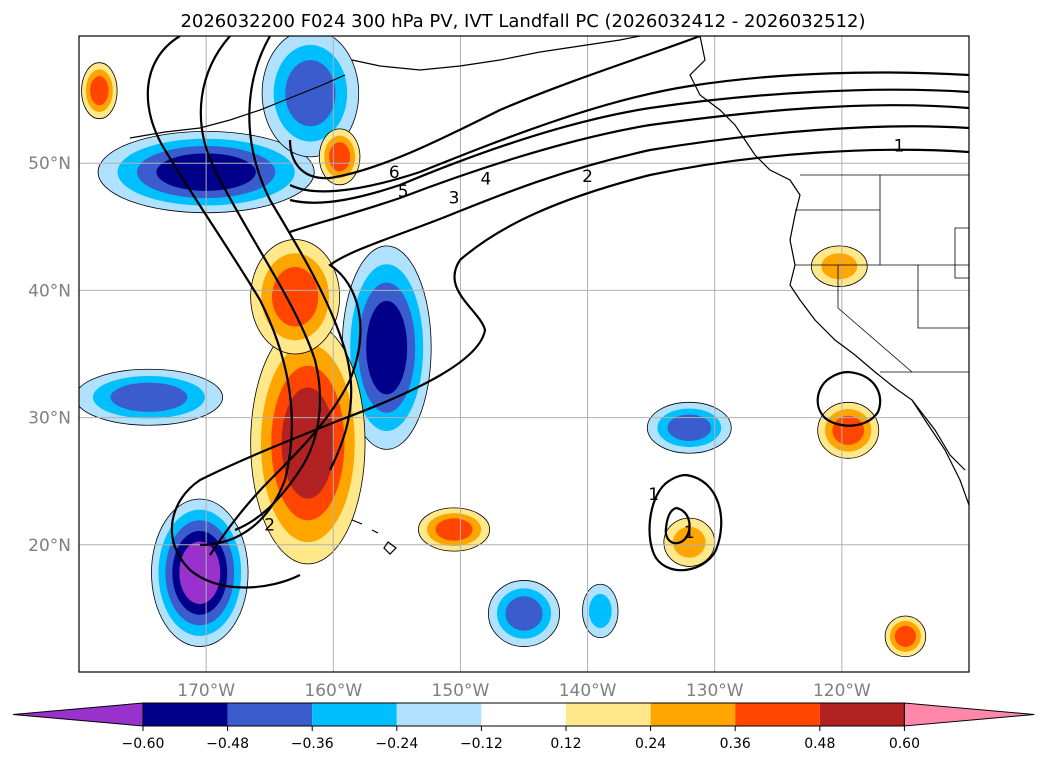  What do you see at coordinates (403, 192) in the screenshot?
I see `pv-contour-label: 5` at bounding box center [403, 192].